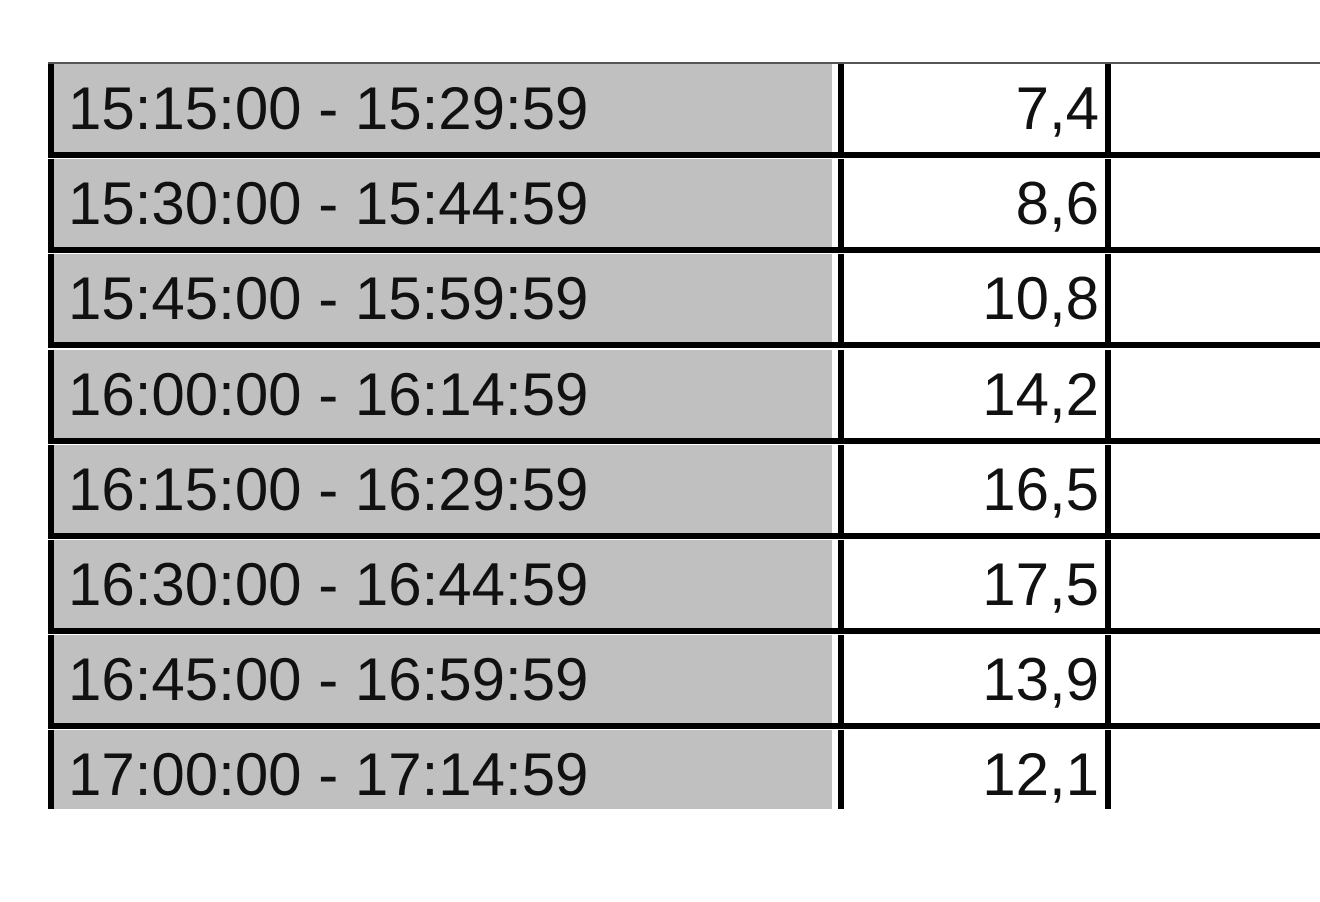 The image size is (1320, 902). I want to click on interval-text: 17:00:00 - 17:14:59, so click(328, 775).